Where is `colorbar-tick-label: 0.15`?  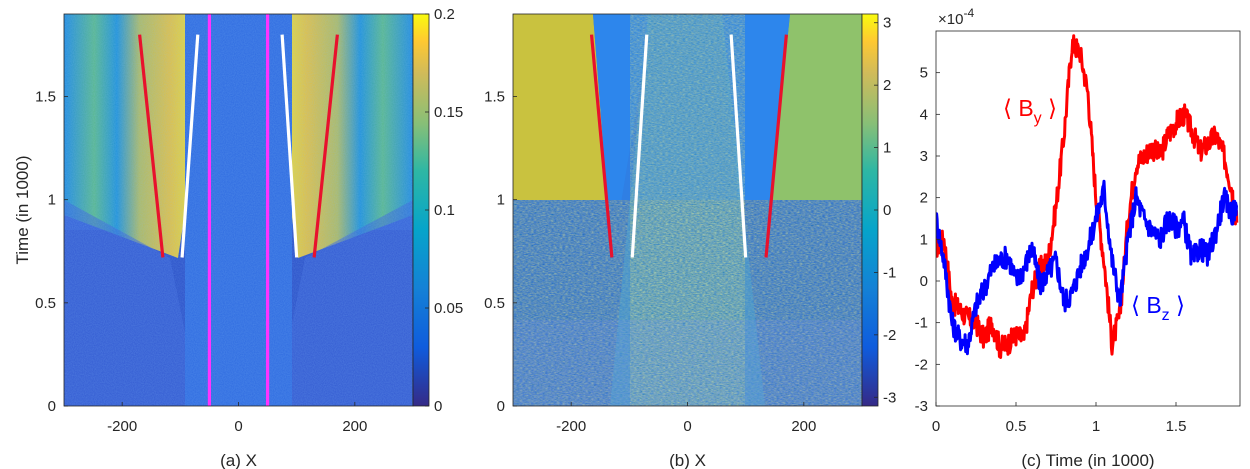 colorbar-tick-label: 0.15 is located at coordinates (448, 112).